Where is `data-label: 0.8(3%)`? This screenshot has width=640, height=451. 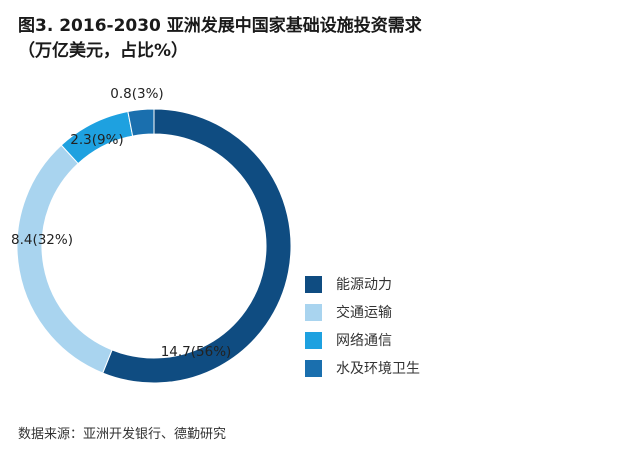
data-label: 0.8(3%) is located at coordinates (136, 94).